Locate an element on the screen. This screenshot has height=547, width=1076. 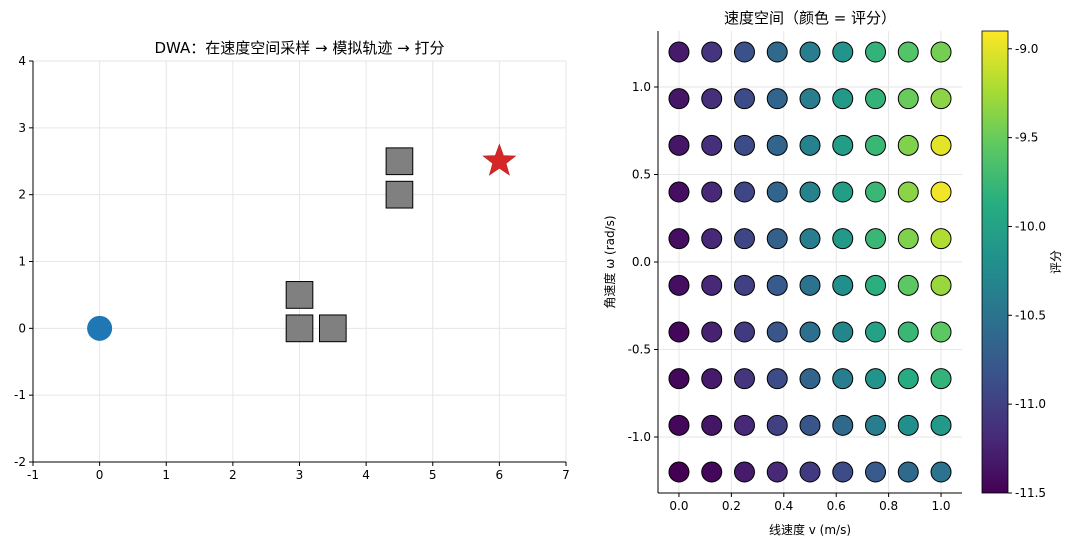
velocity-sample-point: v=0.5, ω=1.2, score=-10.4 is located at coordinates (810, 52).